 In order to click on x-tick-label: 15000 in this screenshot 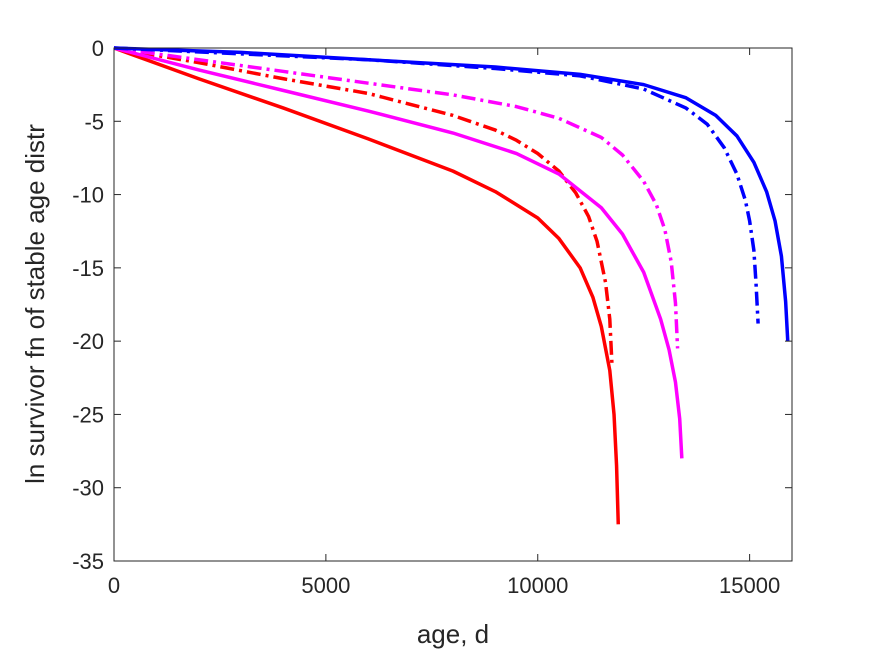, I will do `click(749, 585)`.